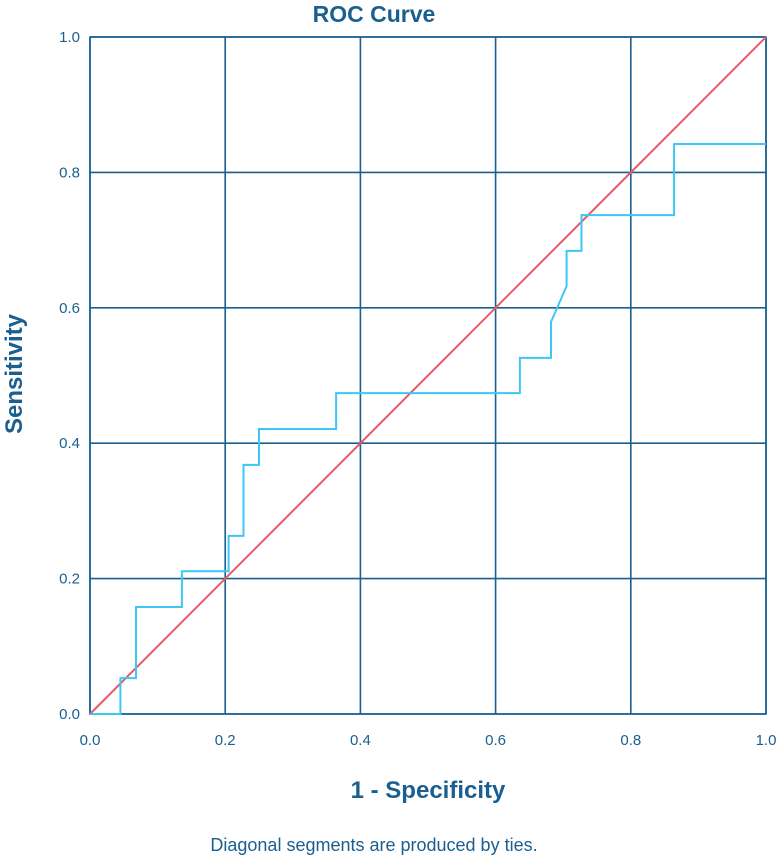  What do you see at coordinates (69, 579) in the screenshot?
I see `y-tick-label: 0.2` at bounding box center [69, 579].